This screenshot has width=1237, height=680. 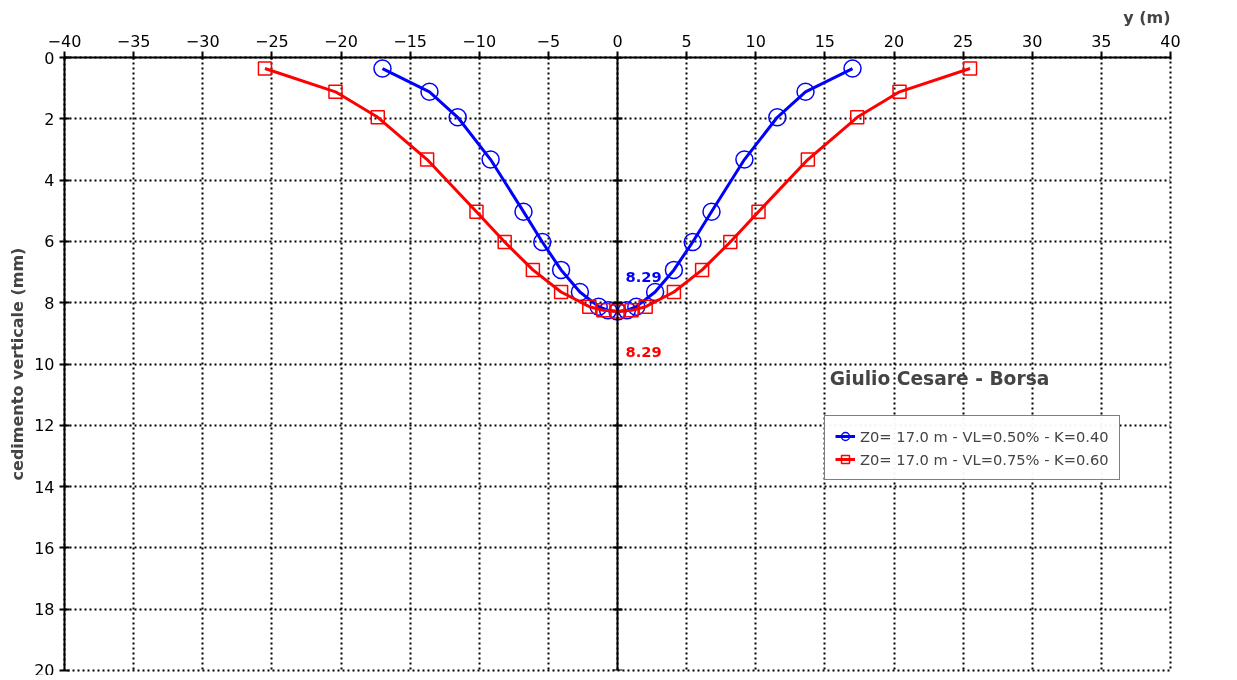 What do you see at coordinates (49, 119) in the screenshot?
I see `y-tick-label: 2` at bounding box center [49, 119].